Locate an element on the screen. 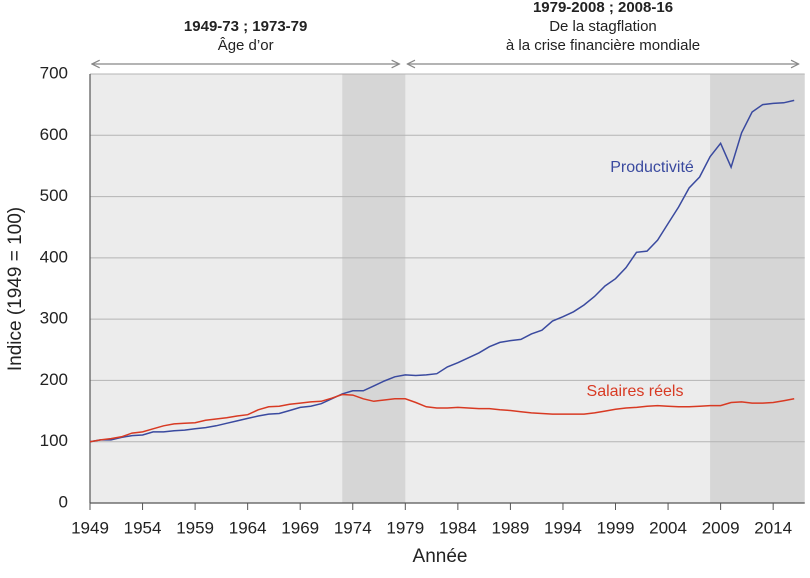  x-tick-label: 1954 is located at coordinates (143, 527).